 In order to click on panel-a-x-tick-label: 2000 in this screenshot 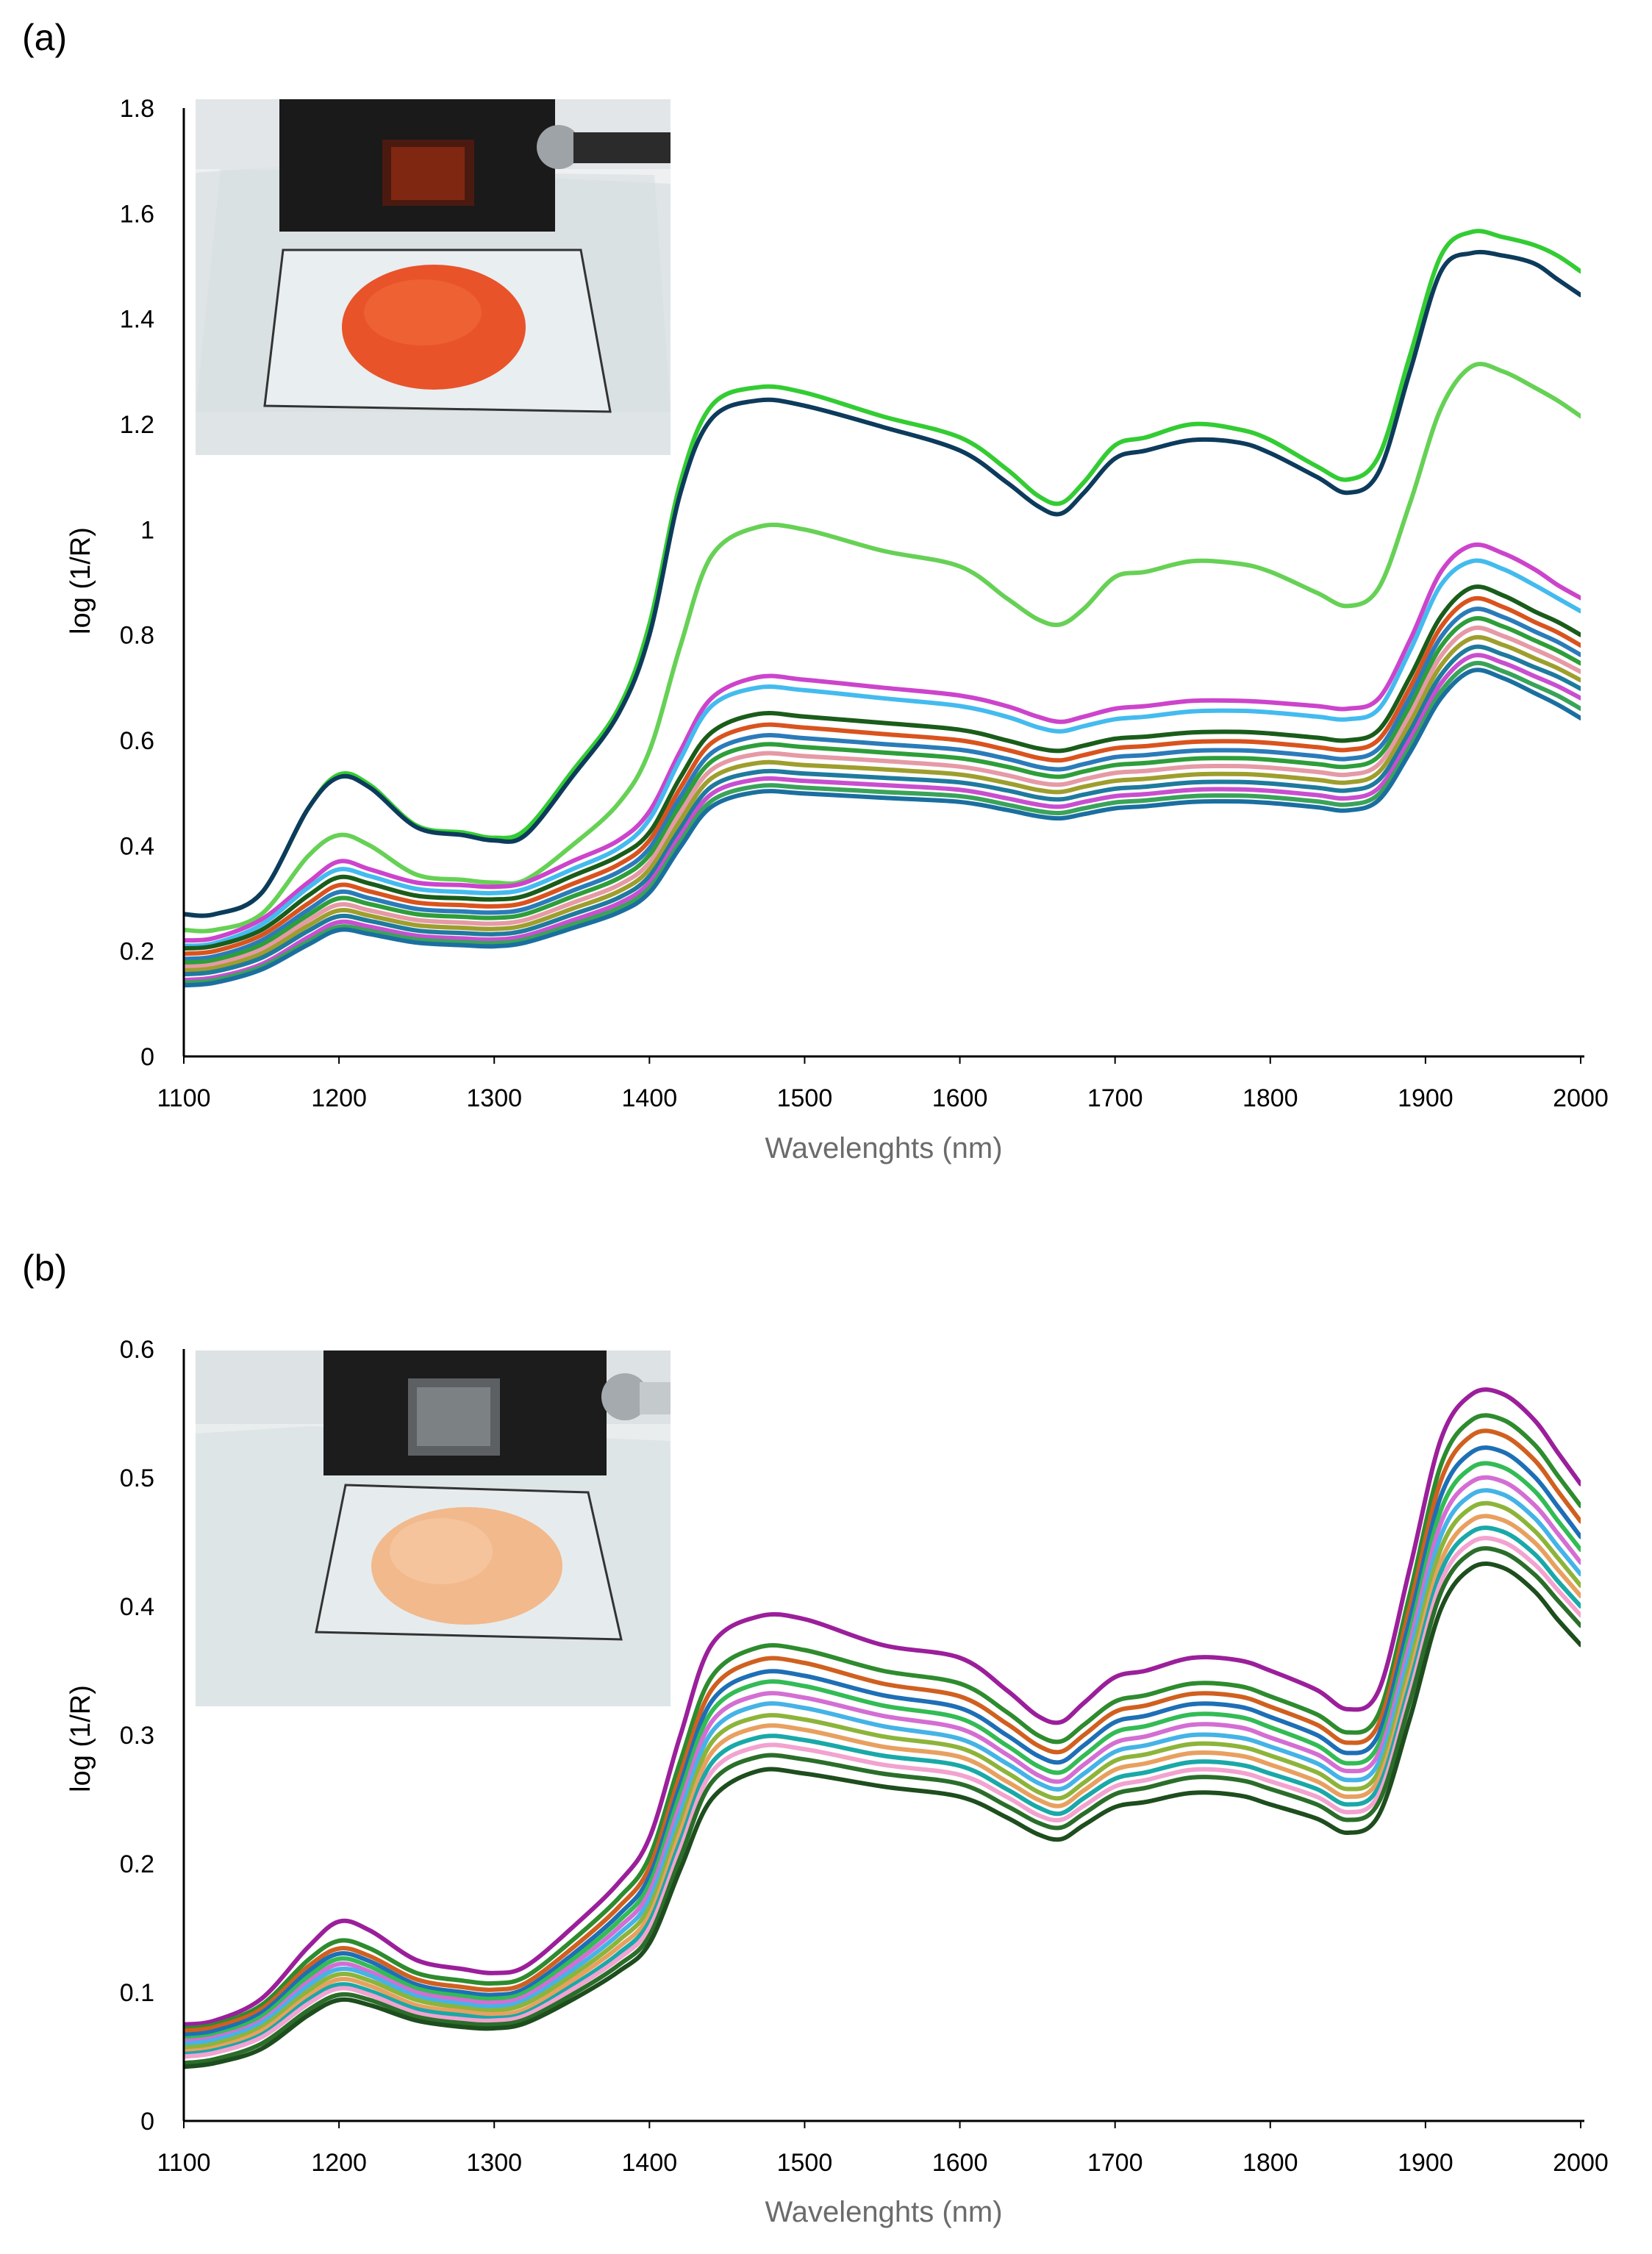, I will do `click(1581, 1098)`.